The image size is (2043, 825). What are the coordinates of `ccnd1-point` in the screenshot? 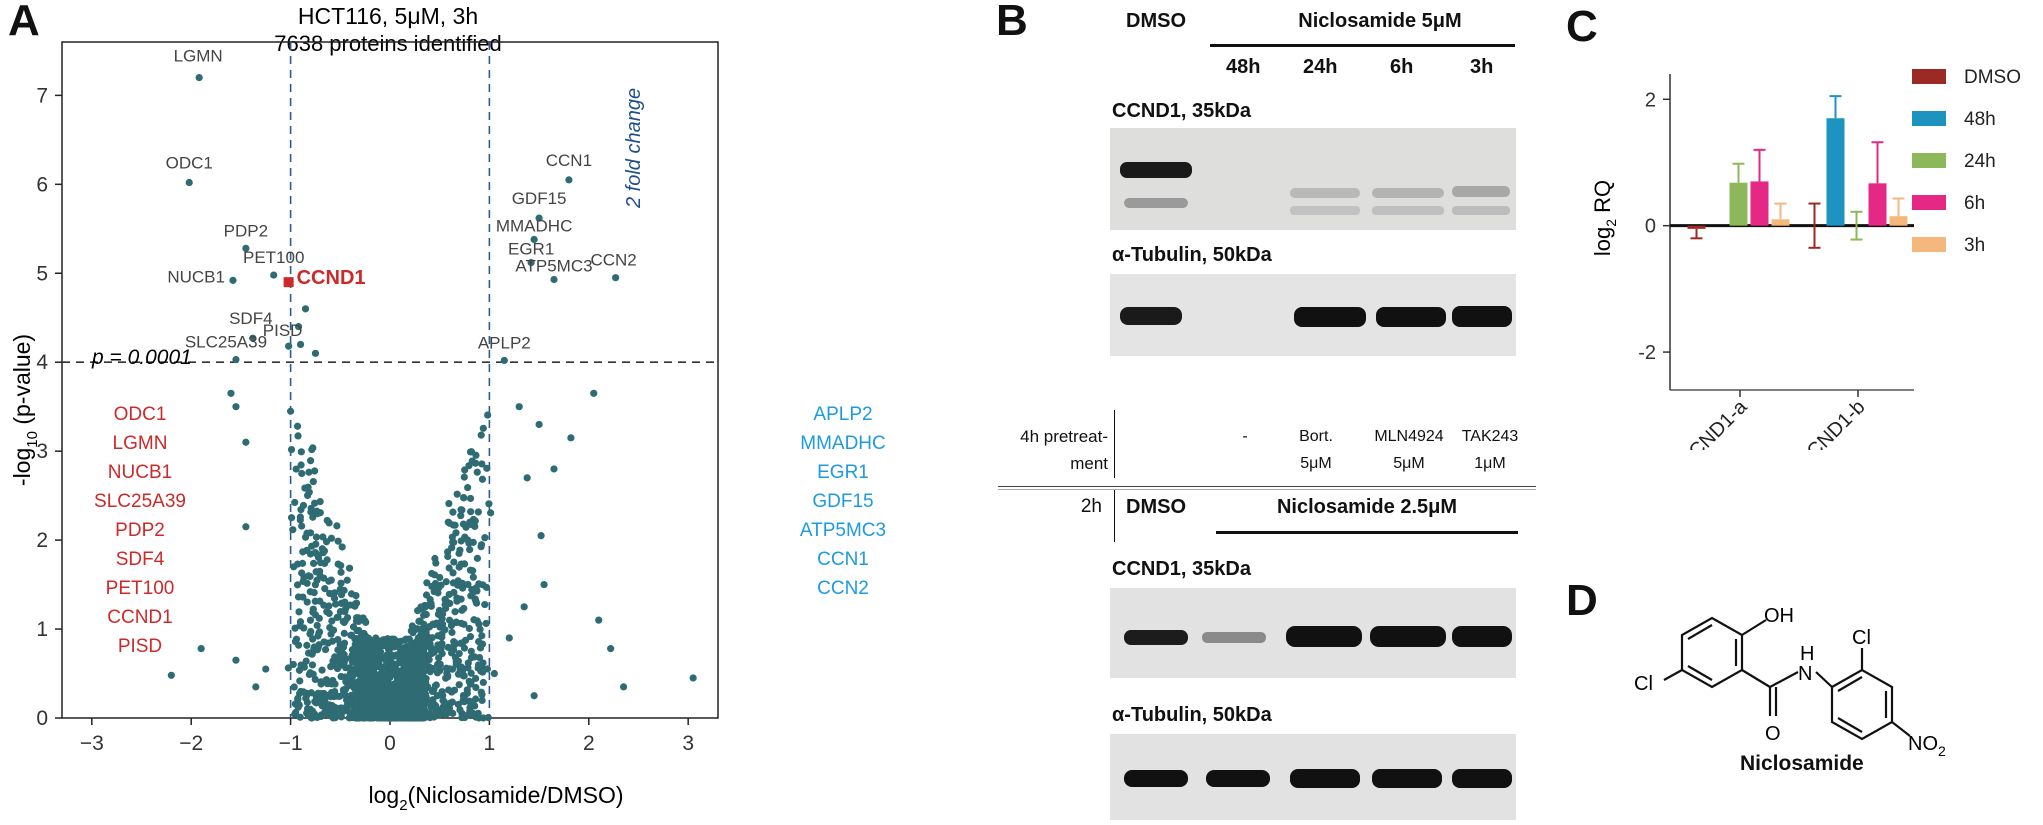 It's located at (288, 282).